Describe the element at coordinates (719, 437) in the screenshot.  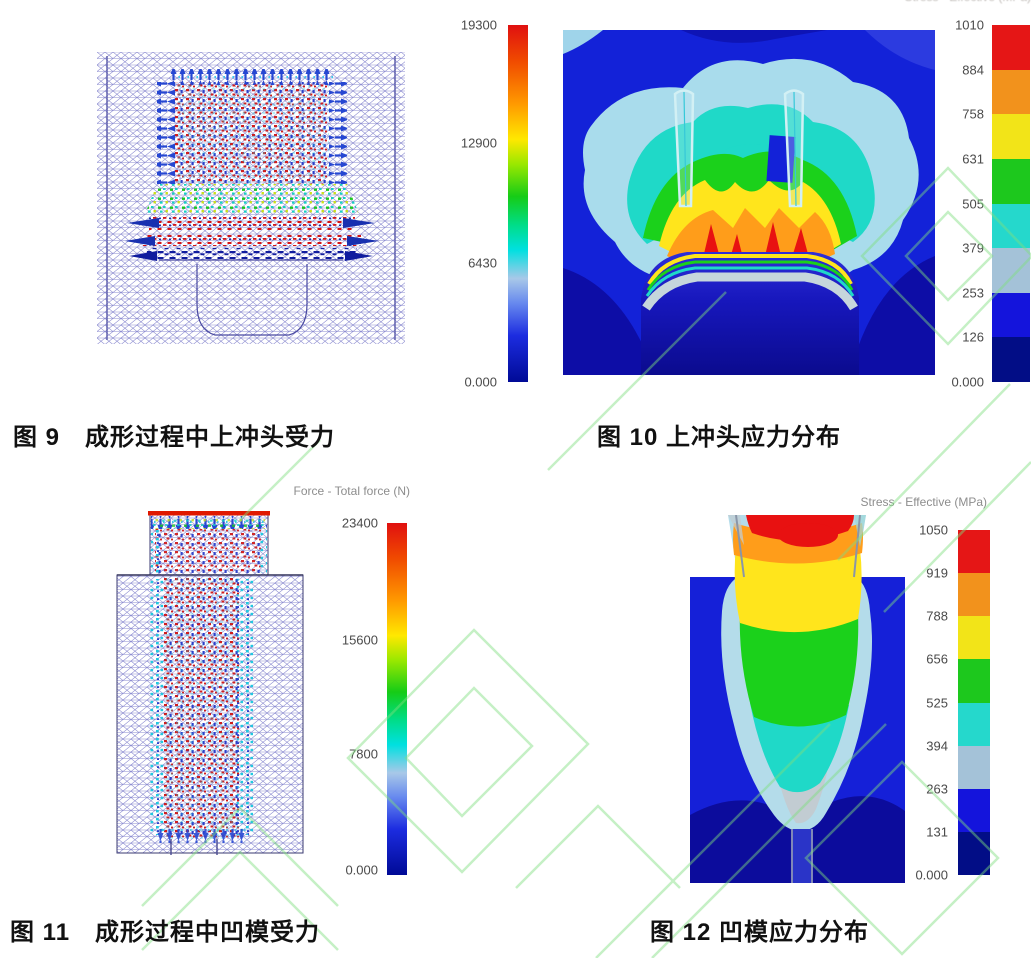
I see `figure10-caption: 图 10 上冲头应力分布` at that location.